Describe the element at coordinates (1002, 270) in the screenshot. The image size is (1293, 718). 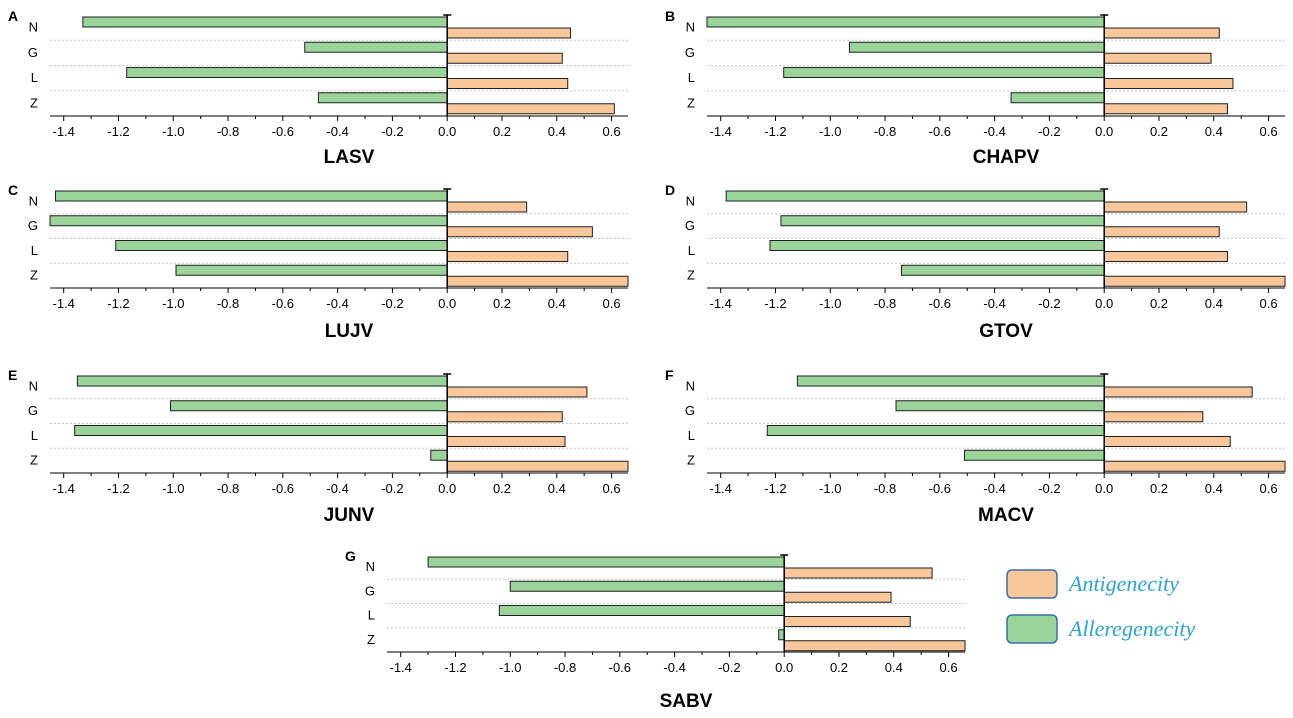
I see `bar-allergenicity-z` at that location.